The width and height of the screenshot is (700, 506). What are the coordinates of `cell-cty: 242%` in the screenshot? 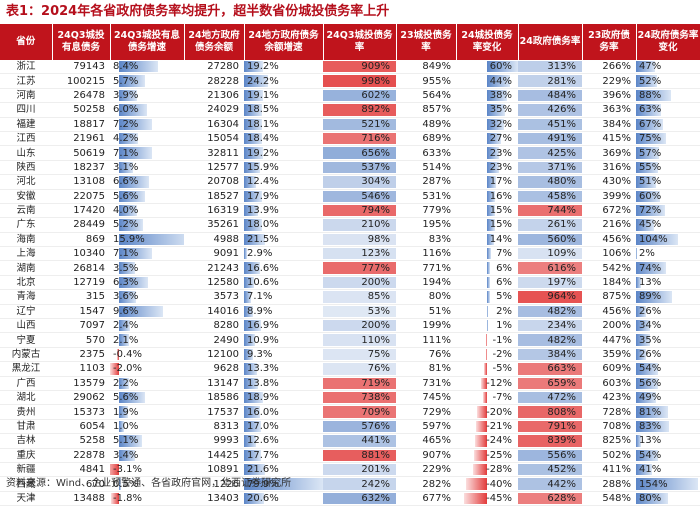 It's located at (359, 484).